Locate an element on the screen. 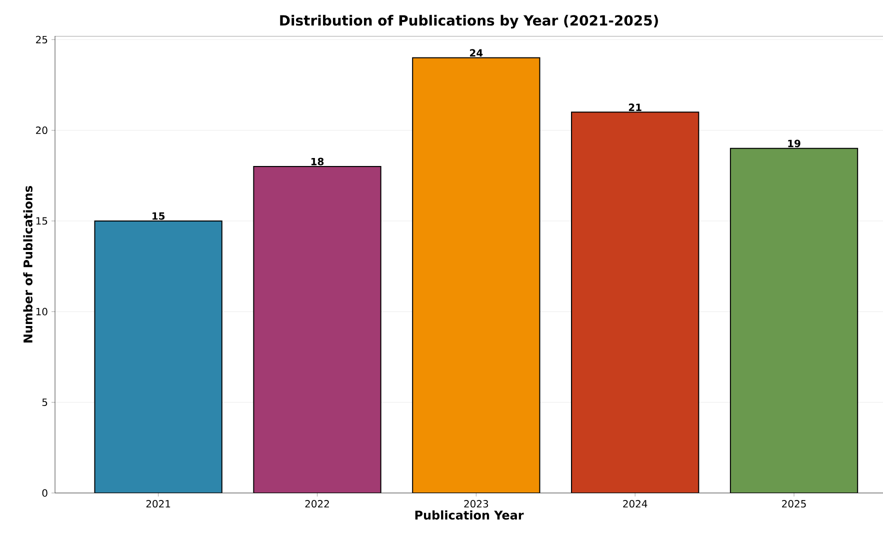 This screenshot has width=883, height=534. x-tick-label: 2025 is located at coordinates (794, 504).